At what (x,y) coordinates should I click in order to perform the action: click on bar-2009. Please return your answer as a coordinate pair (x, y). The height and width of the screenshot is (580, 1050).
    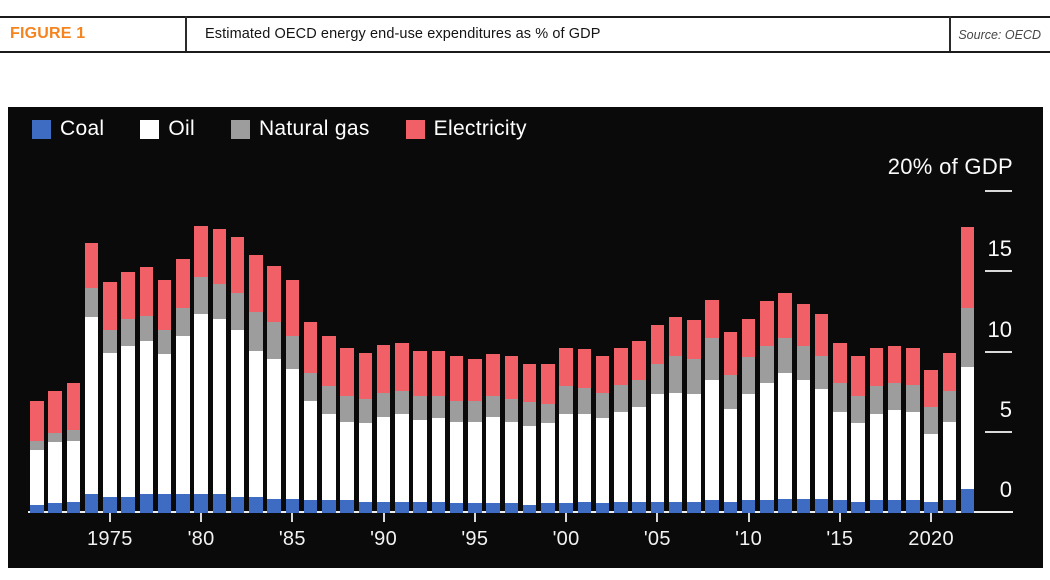
    Looking at the image, I should click on (730, 422).